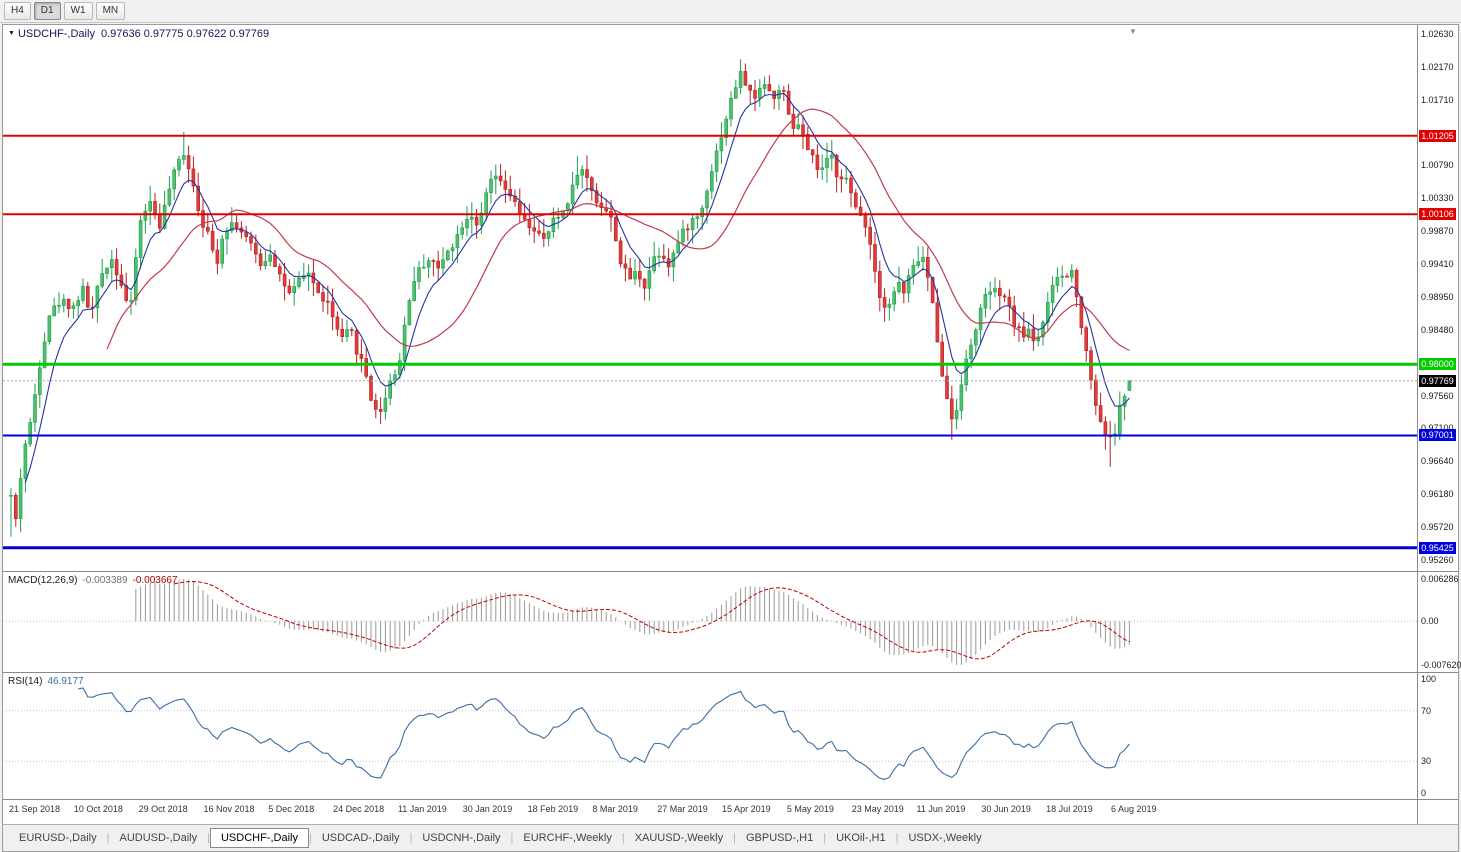 The height and width of the screenshot is (852, 1461). What do you see at coordinates (359, 809) in the screenshot?
I see `date-axis-label: 24 Dec 2018` at bounding box center [359, 809].